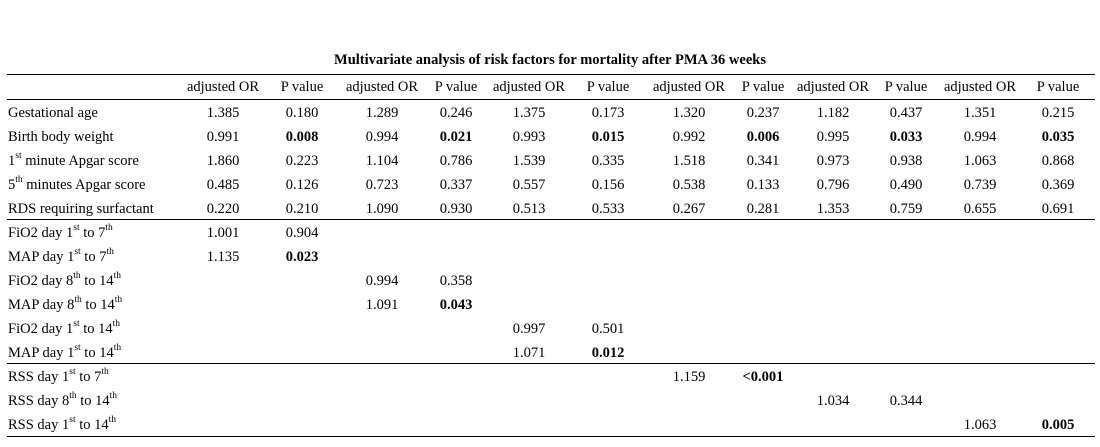  What do you see at coordinates (833, 401) in the screenshot?
I see `adjusted-or-cell: 1.034` at bounding box center [833, 401].